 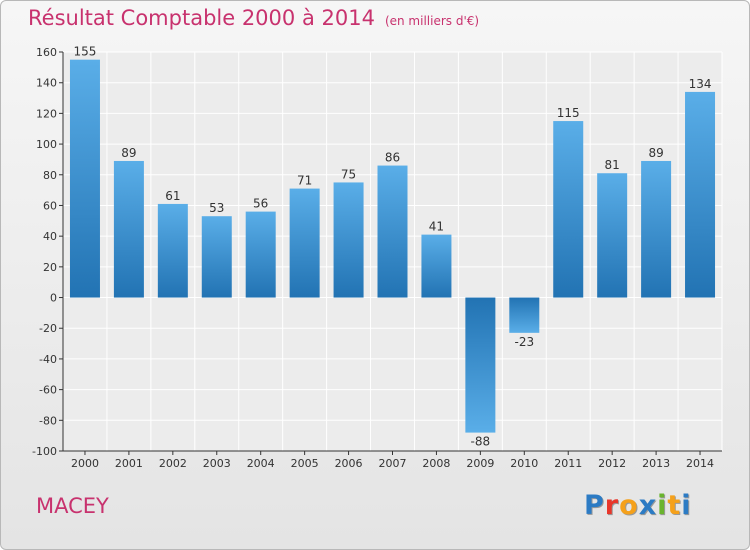 What do you see at coordinates (304, 181) in the screenshot?
I see `bar-value-label: 71` at bounding box center [304, 181].